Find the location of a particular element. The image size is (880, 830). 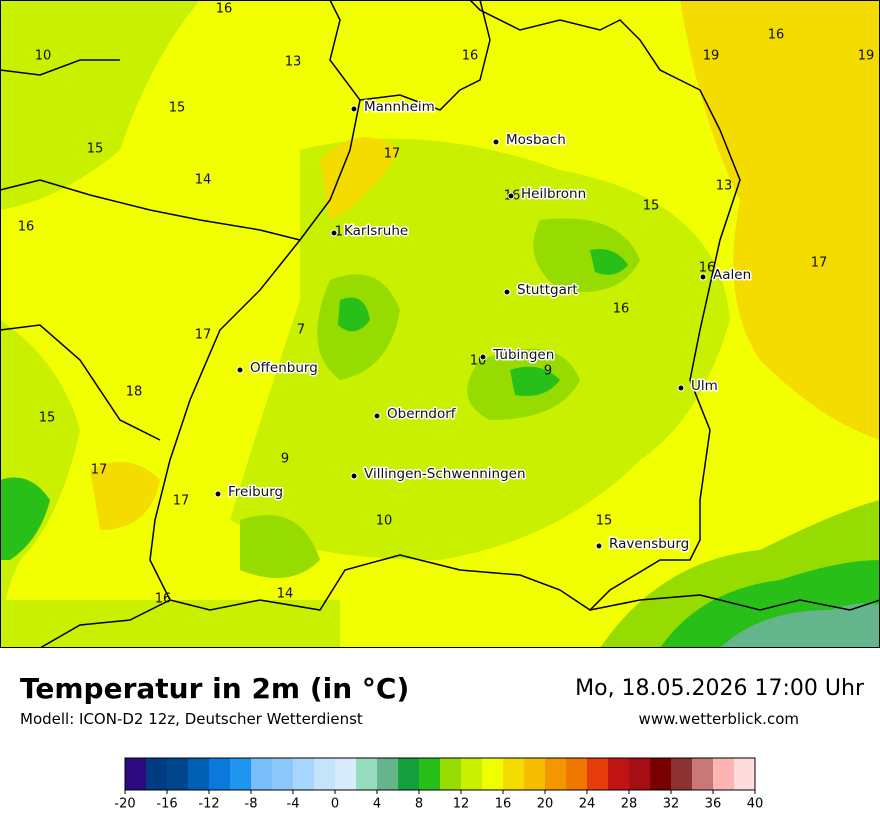

legend-tick-label: 12 is located at coordinates (461, 804).